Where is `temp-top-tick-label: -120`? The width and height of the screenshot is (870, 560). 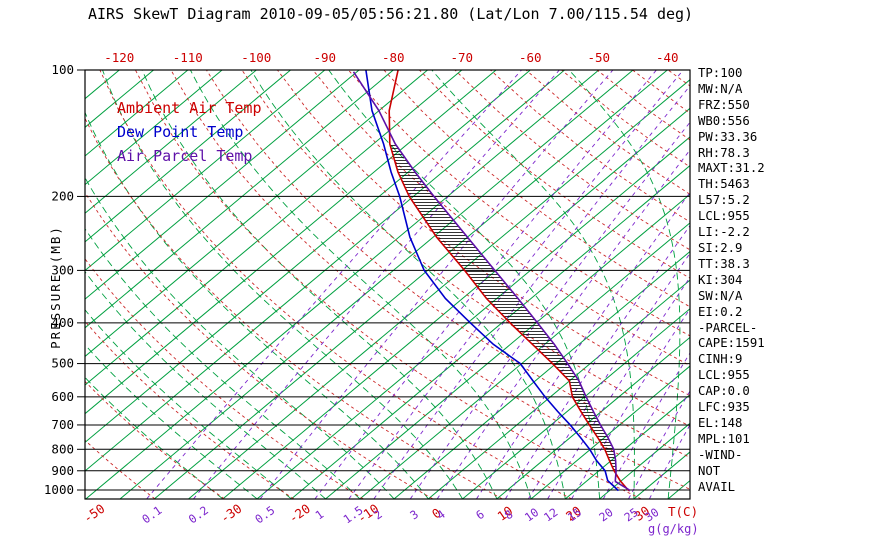
temp-top-tick-label: -120 is located at coordinates (119, 57).